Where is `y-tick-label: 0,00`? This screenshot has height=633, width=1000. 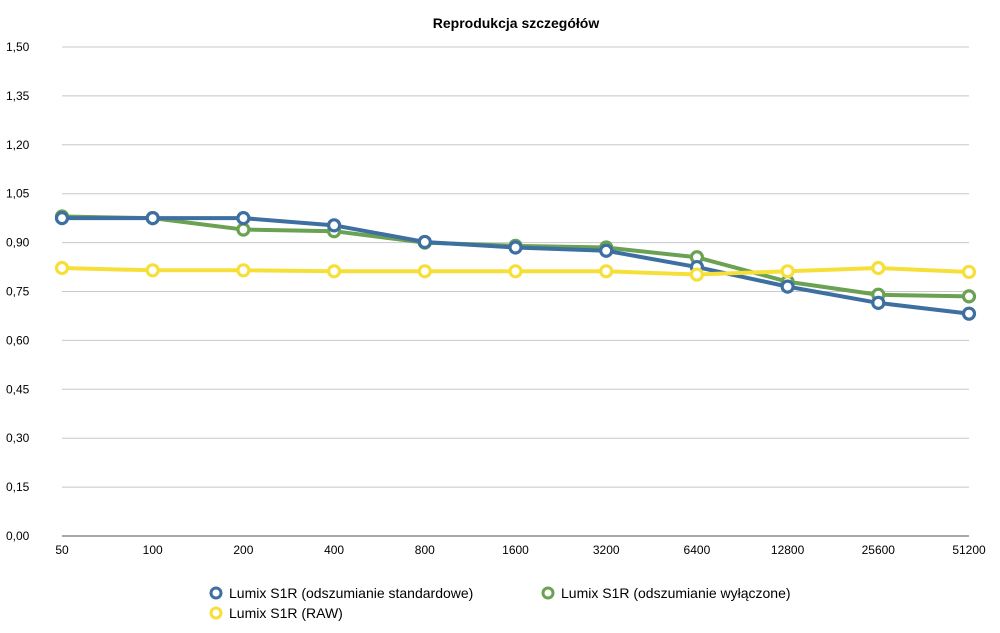 y-tick-label: 0,00 is located at coordinates (18, 536).